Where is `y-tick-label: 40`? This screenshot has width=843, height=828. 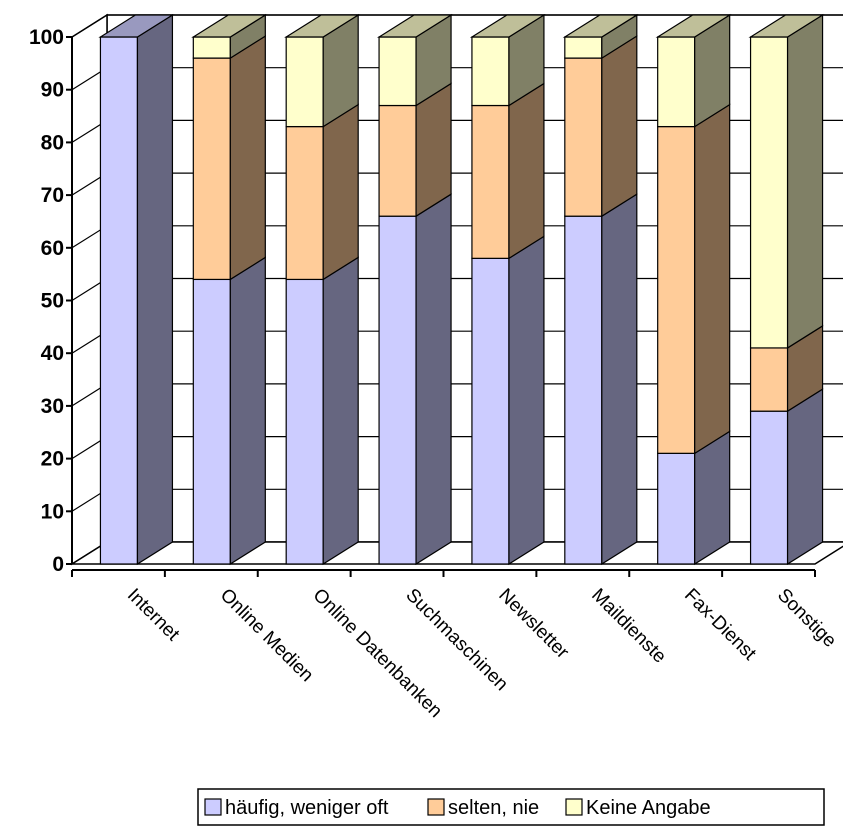
y-tick-label: 40 is located at coordinates (52, 353).